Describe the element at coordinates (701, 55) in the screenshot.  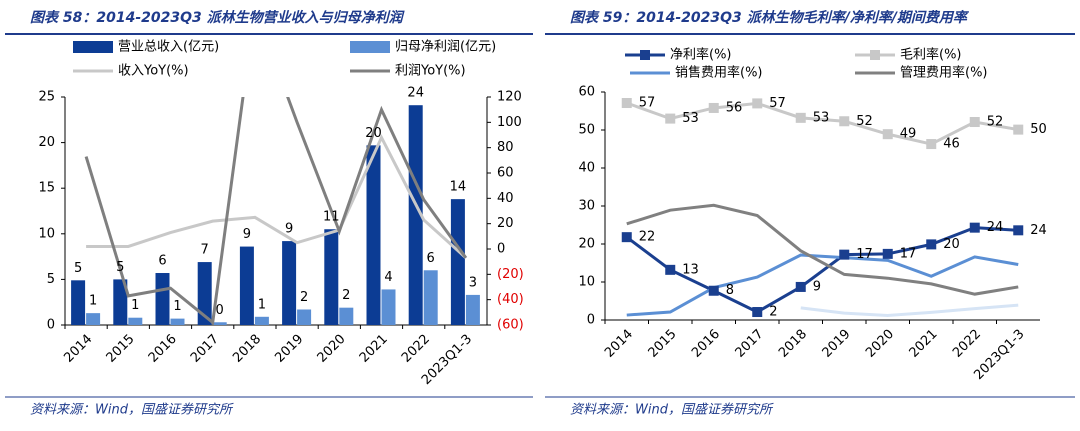
I see `legend-label: 净利率(%)` at that location.